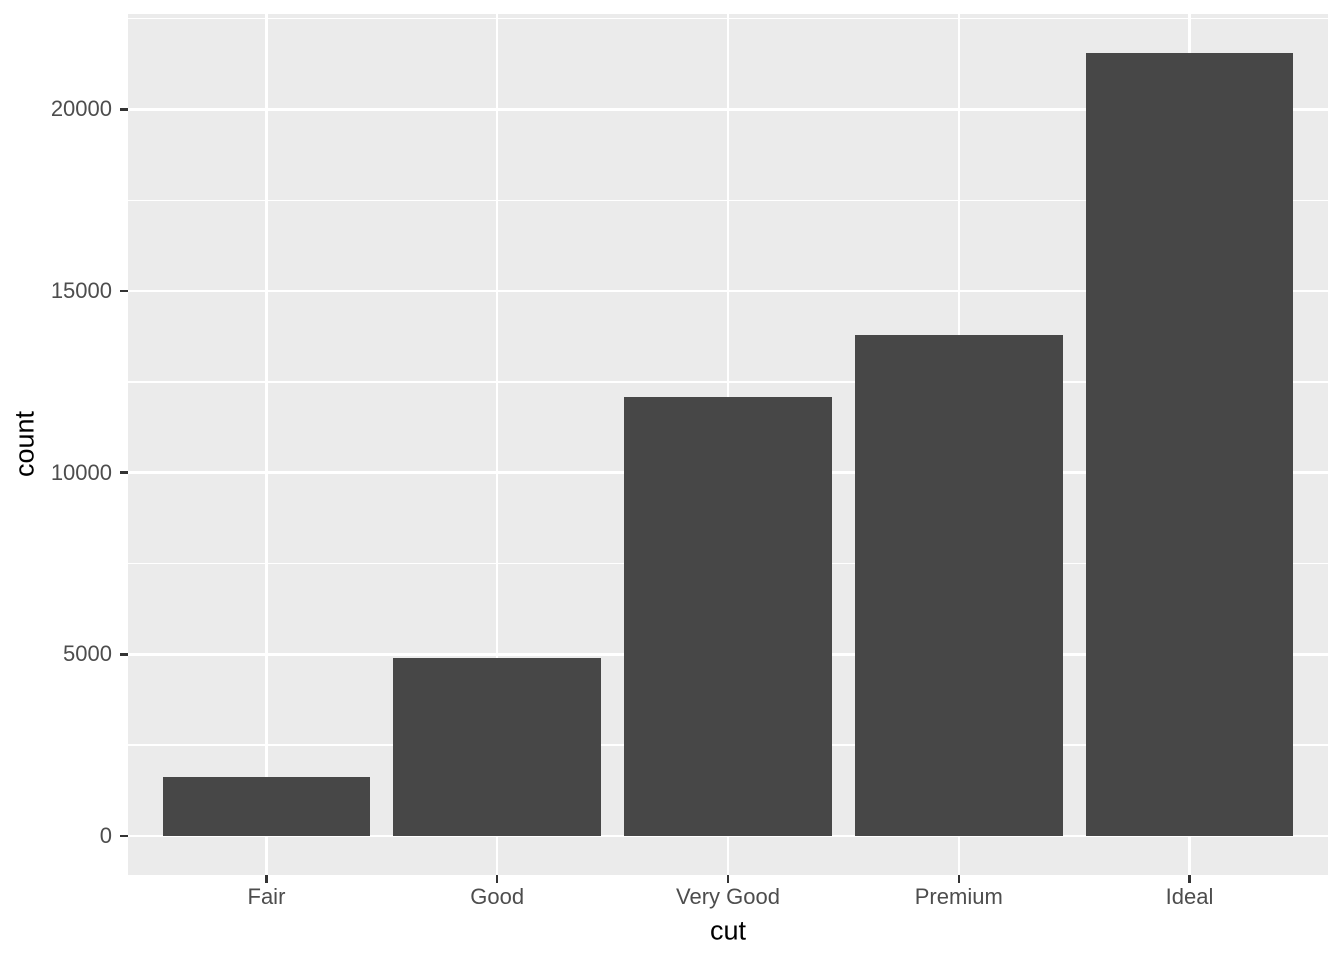 The width and height of the screenshot is (1344, 960). What do you see at coordinates (959, 879) in the screenshot?
I see `x-tick-premium` at bounding box center [959, 879].